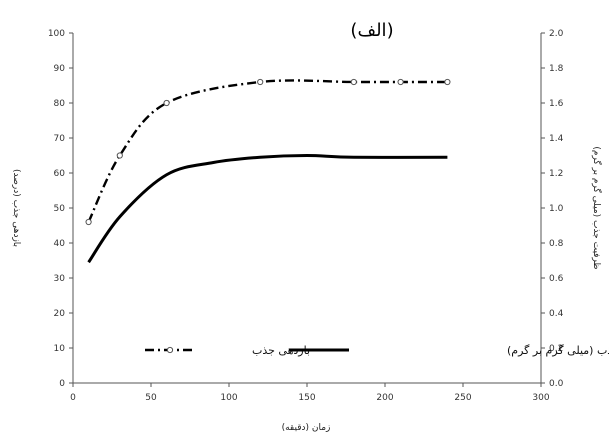 The height and width of the screenshot is (435, 609). What do you see at coordinates (556, 209) in the screenshot?
I see `y2-tick-label: 1.0` at bounding box center [556, 209].